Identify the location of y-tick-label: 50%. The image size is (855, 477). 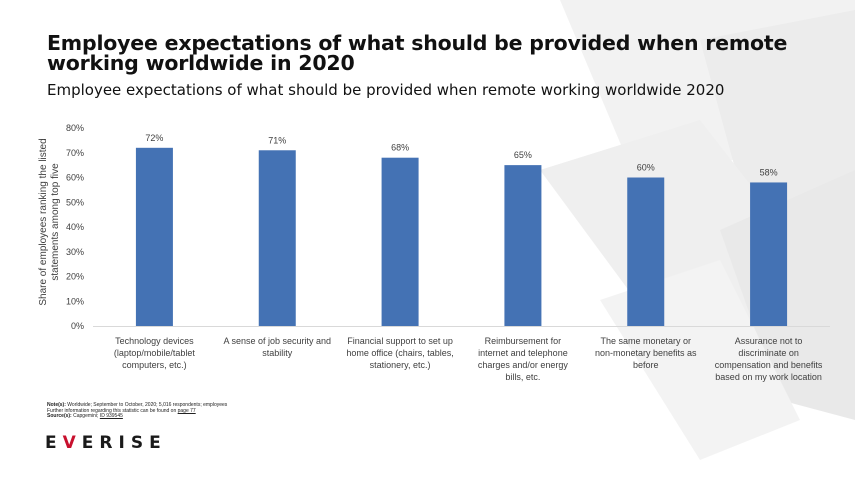
(75, 202).